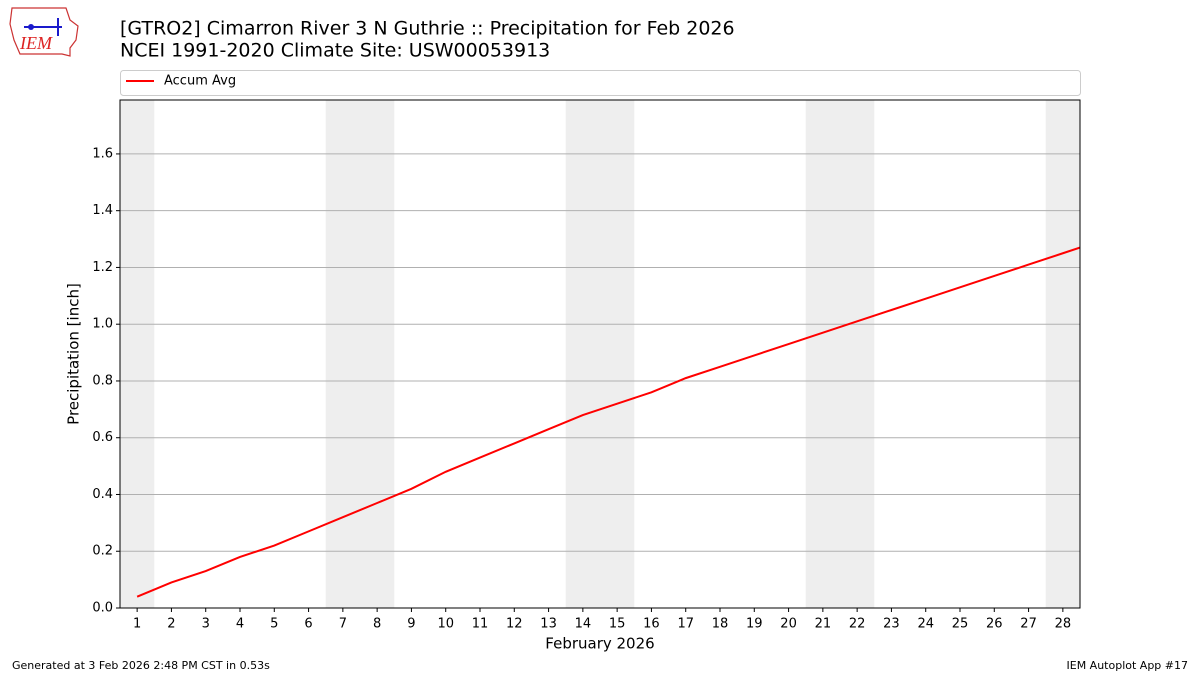 The width and height of the screenshot is (1200, 675). I want to click on x-tick-label: 13, so click(548, 624).